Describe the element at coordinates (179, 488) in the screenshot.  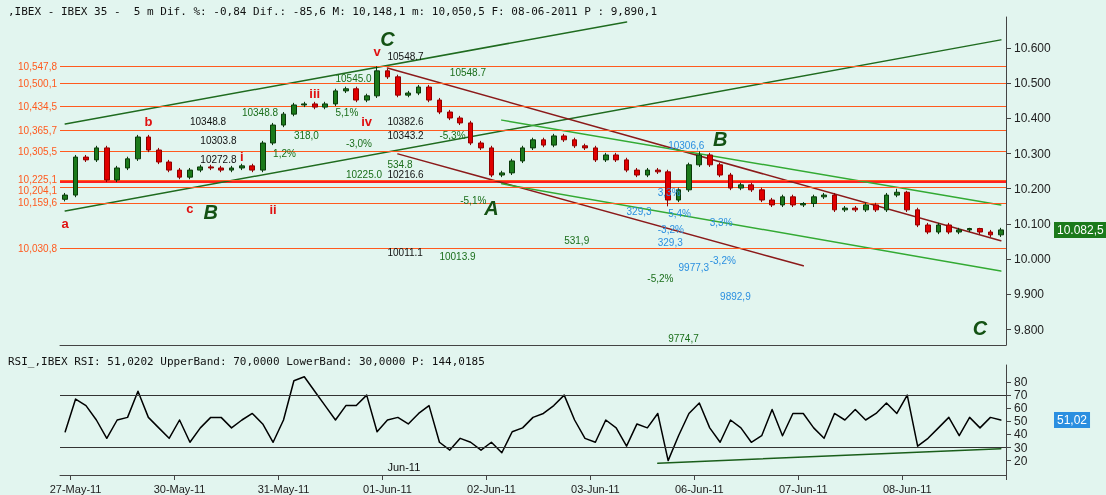
I see `x-tick-label: 30-May-11` at that location.